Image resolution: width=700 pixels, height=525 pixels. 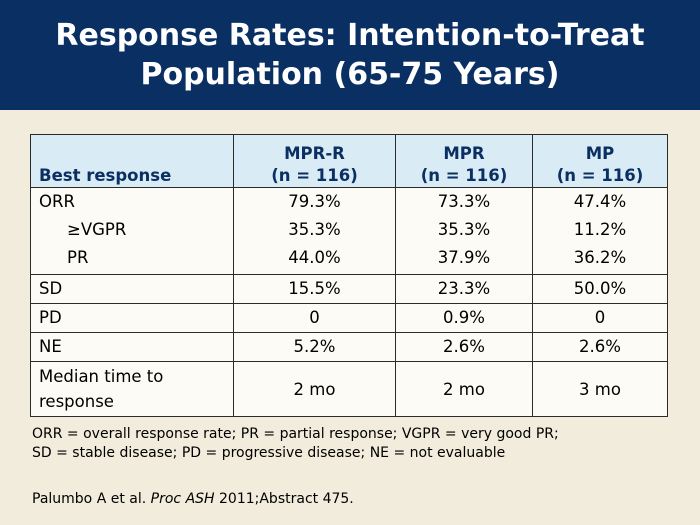 I want to click on header-mp-name: MP, so click(x=600, y=153).